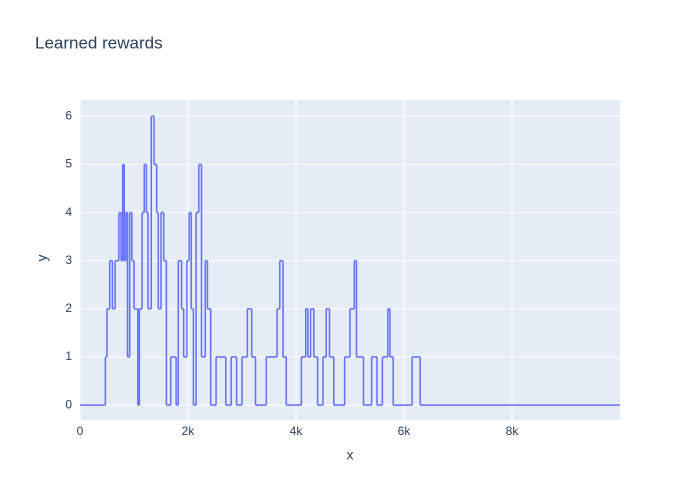  What do you see at coordinates (68, 356) in the screenshot?
I see `y-tick-label: 1` at bounding box center [68, 356].